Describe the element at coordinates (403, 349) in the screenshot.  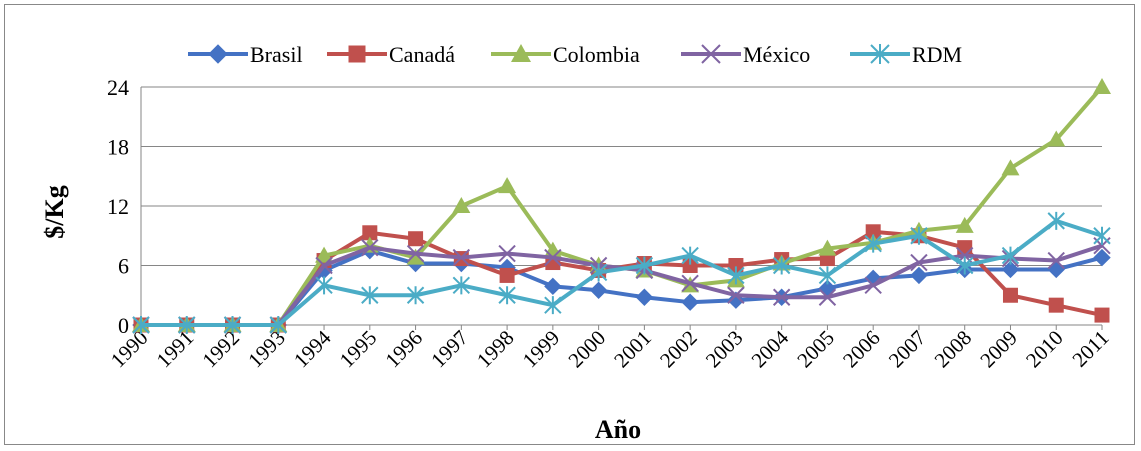
I see `x-tick-label: 1996` at that location.